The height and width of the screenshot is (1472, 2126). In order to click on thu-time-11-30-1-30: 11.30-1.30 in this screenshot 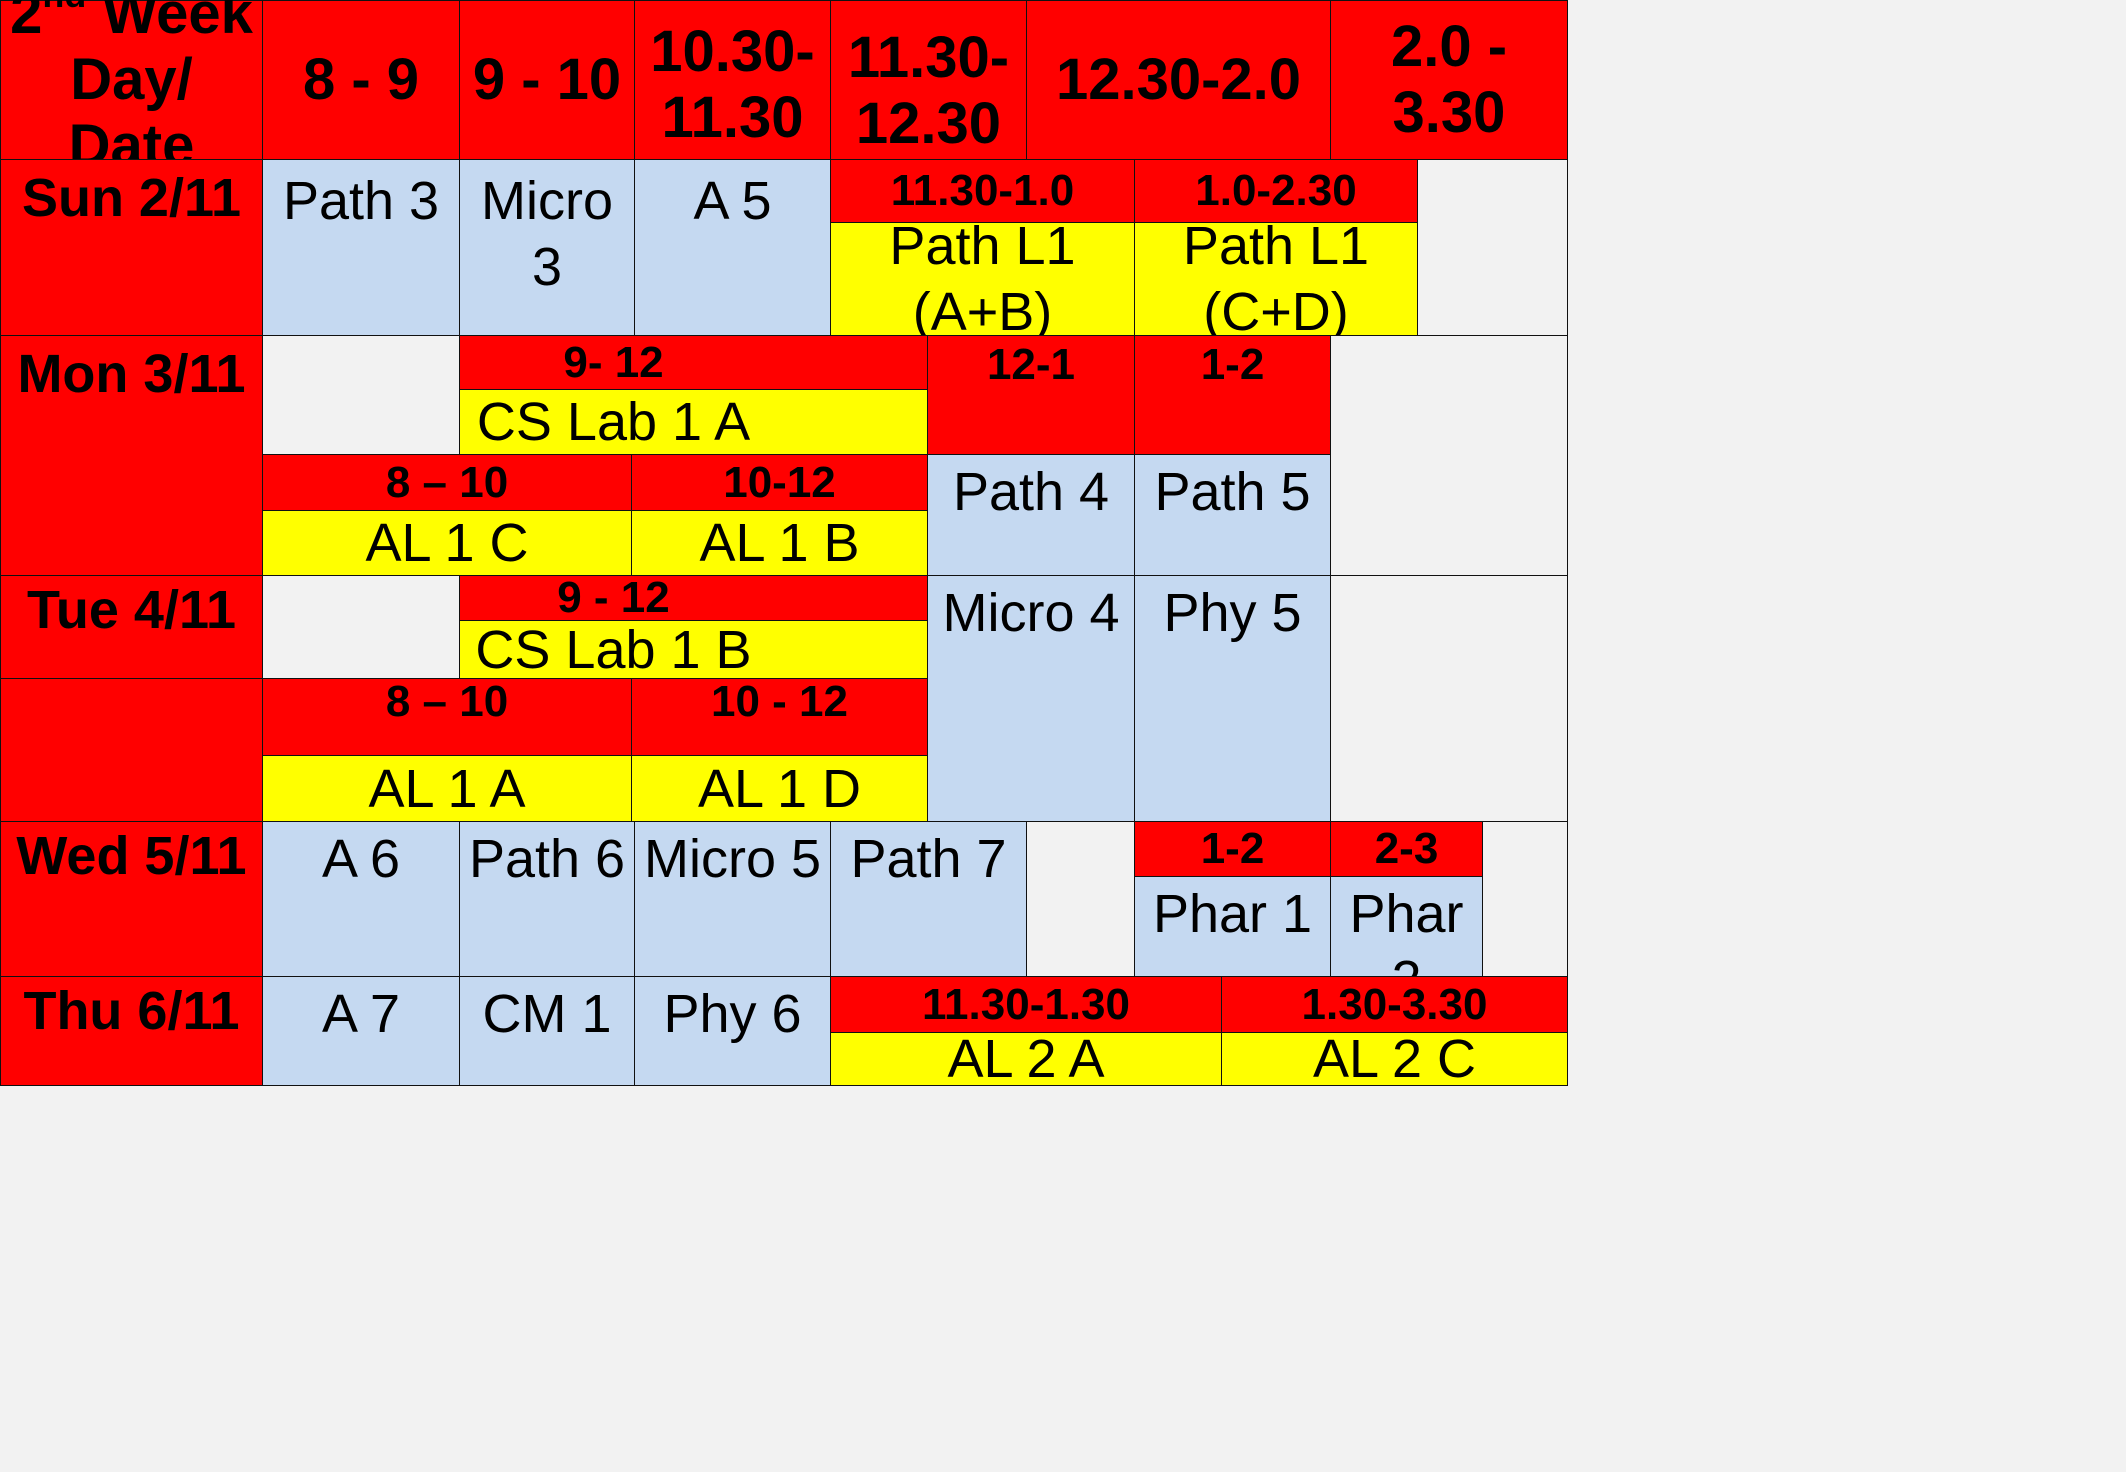, I will do `click(1026, 1004)`.